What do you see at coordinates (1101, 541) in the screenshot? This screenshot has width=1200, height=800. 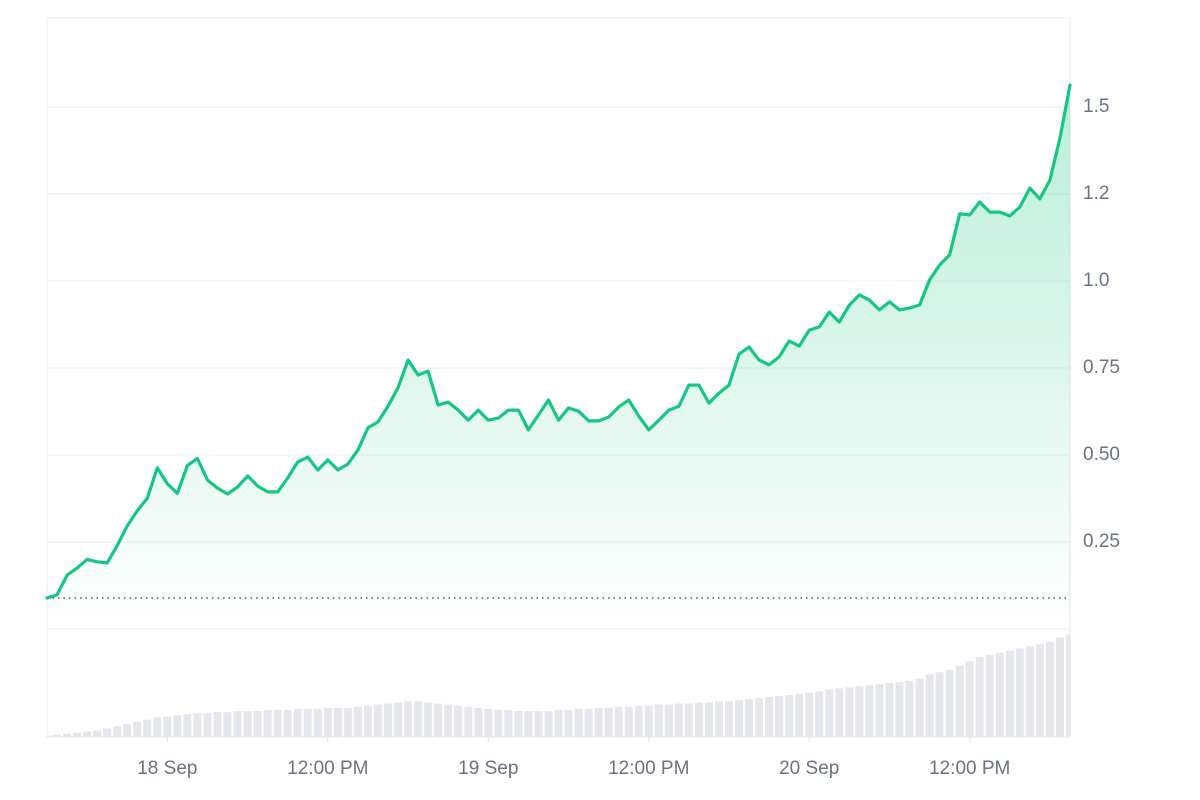 I see `y-tick-label: 0.25` at bounding box center [1101, 541].